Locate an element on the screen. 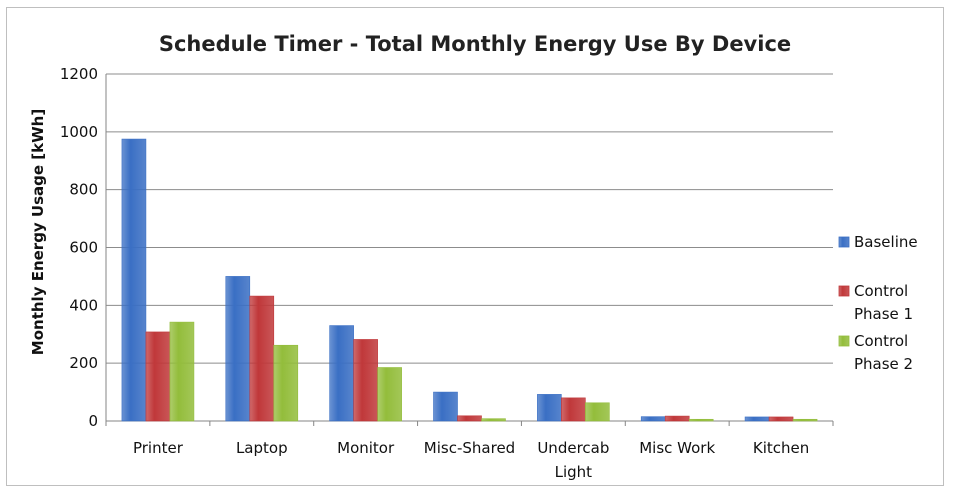 The width and height of the screenshot is (955, 495). legend-label: Phase 2 is located at coordinates (883, 364).